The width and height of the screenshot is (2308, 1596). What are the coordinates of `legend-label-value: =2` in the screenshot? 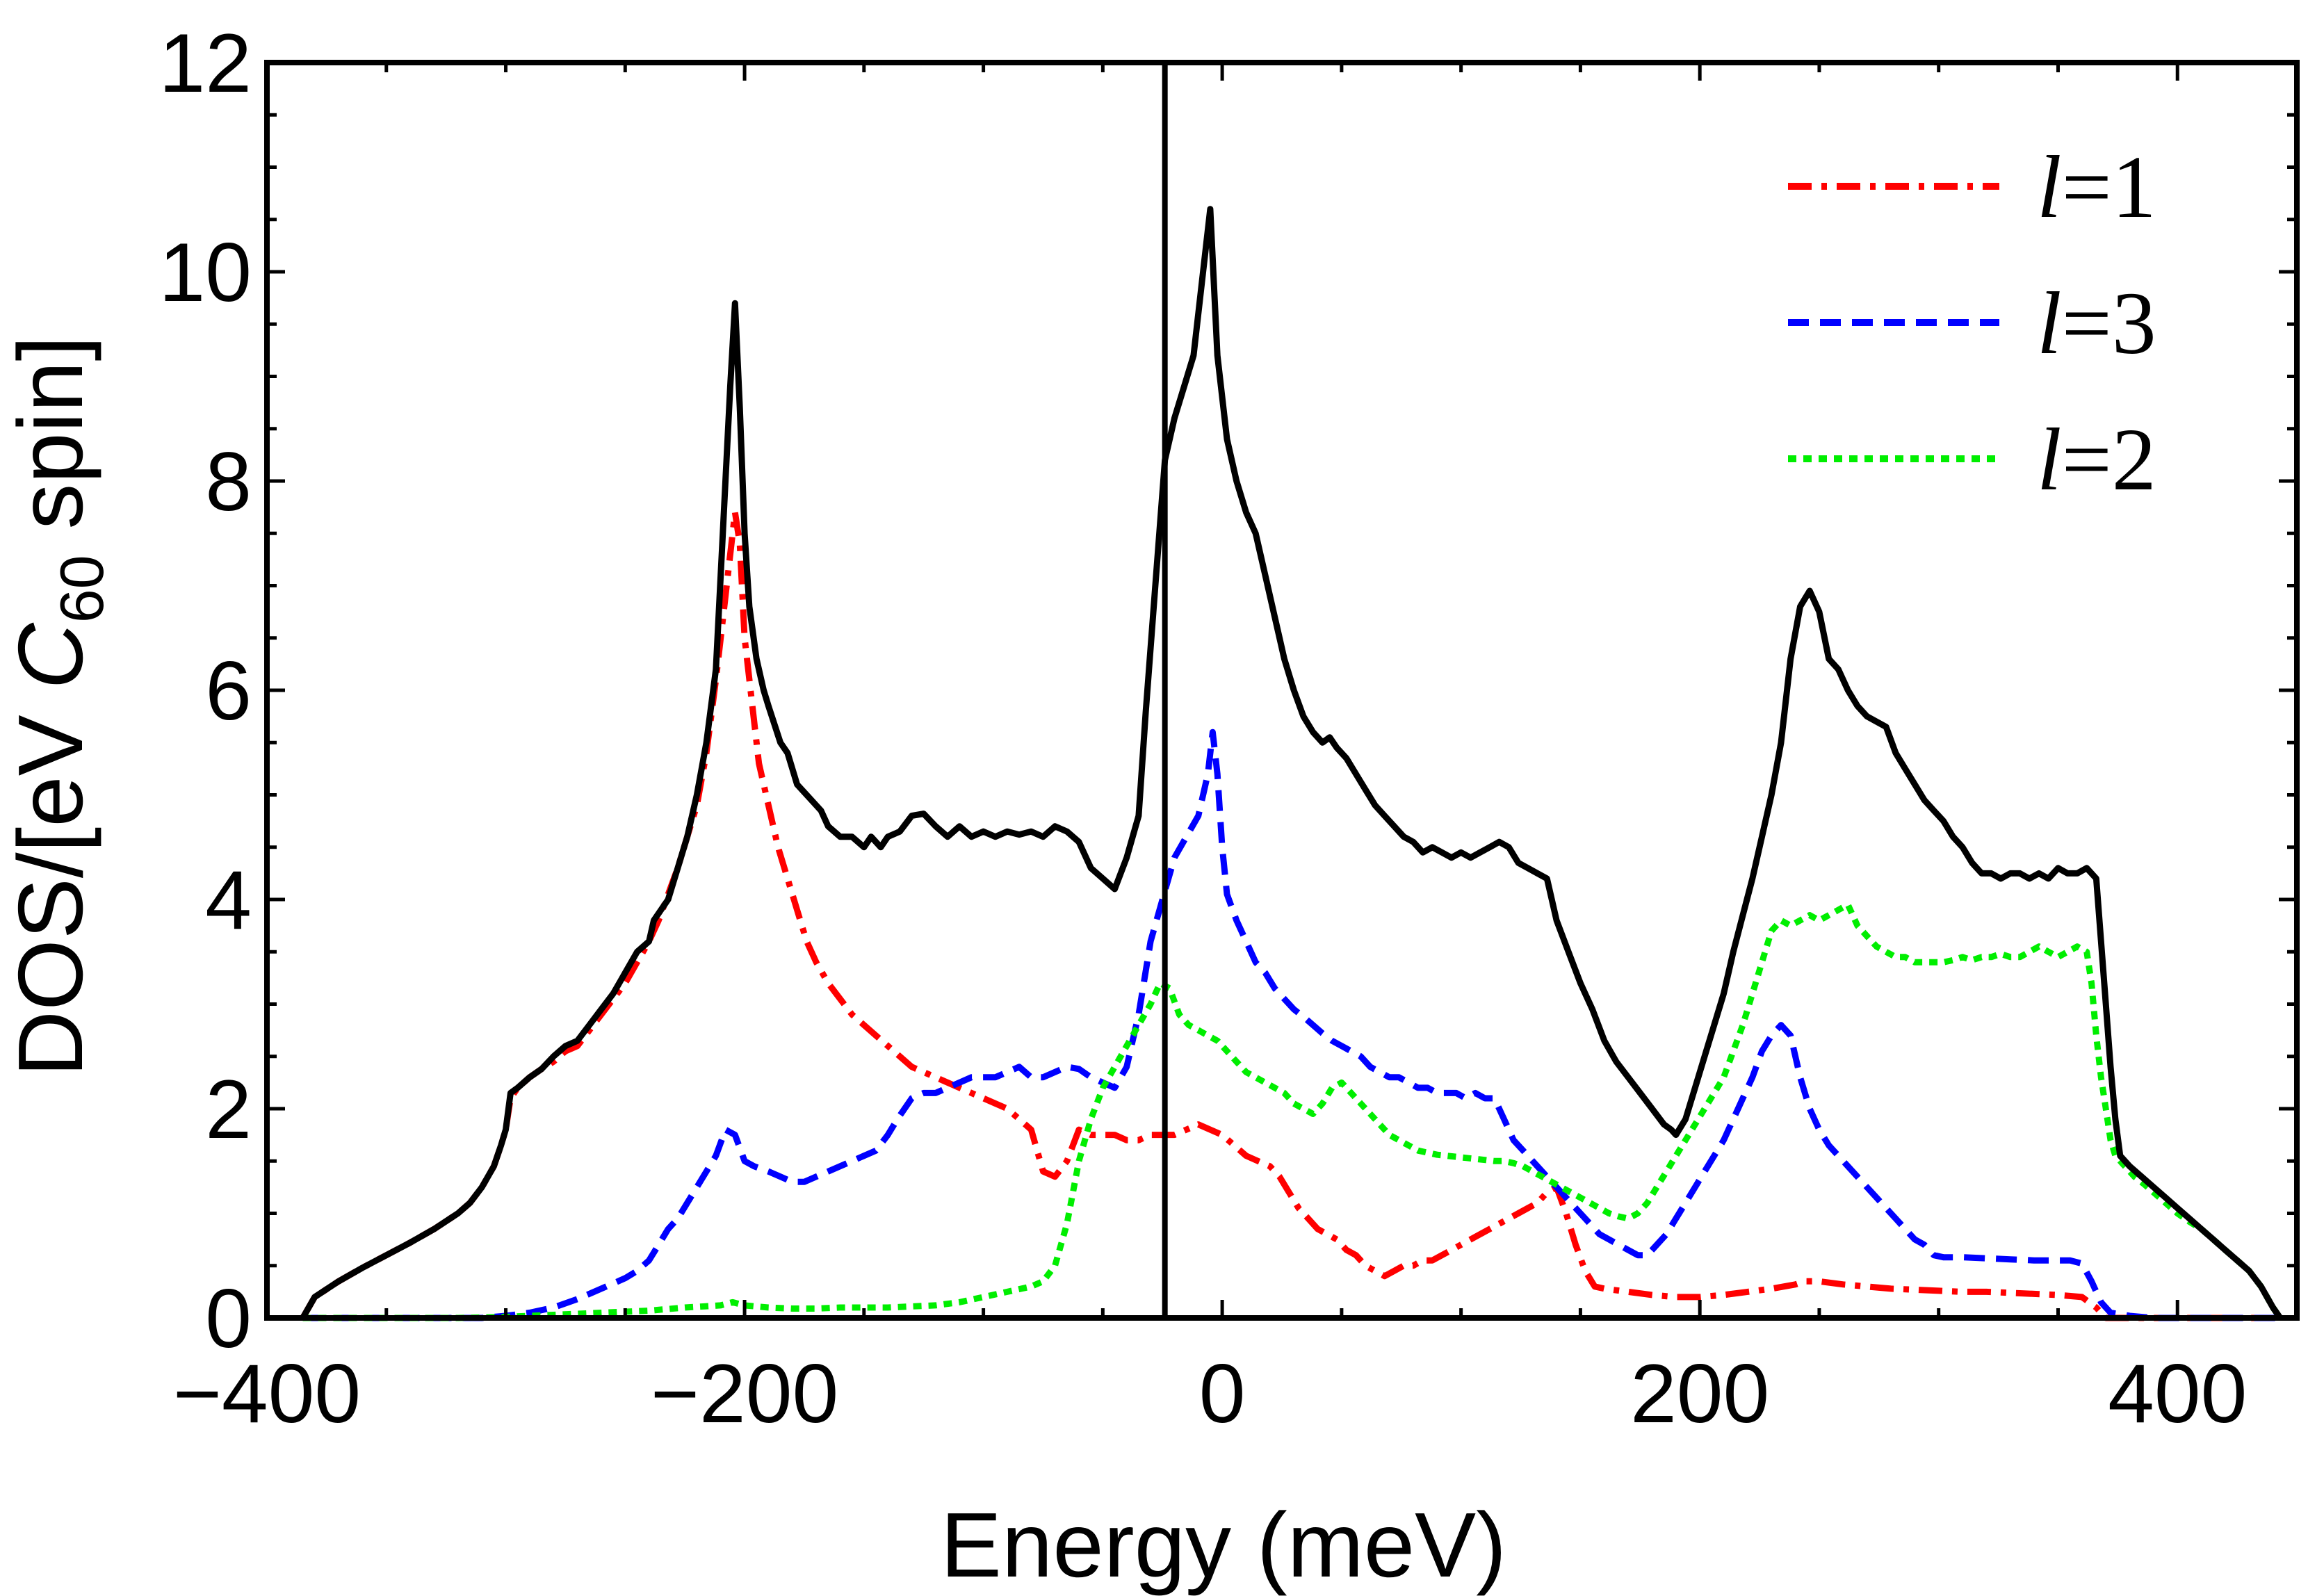 It's located at (2109, 459).